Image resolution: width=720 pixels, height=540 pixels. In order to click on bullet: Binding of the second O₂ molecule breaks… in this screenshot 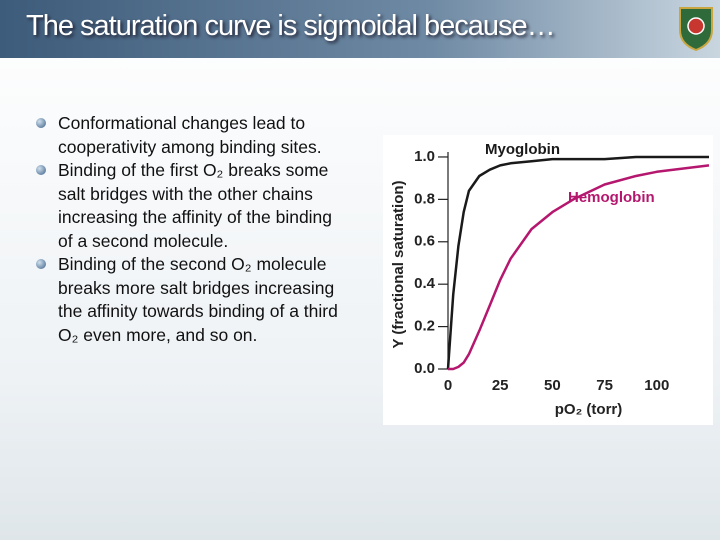, I will do `click(191, 300)`.